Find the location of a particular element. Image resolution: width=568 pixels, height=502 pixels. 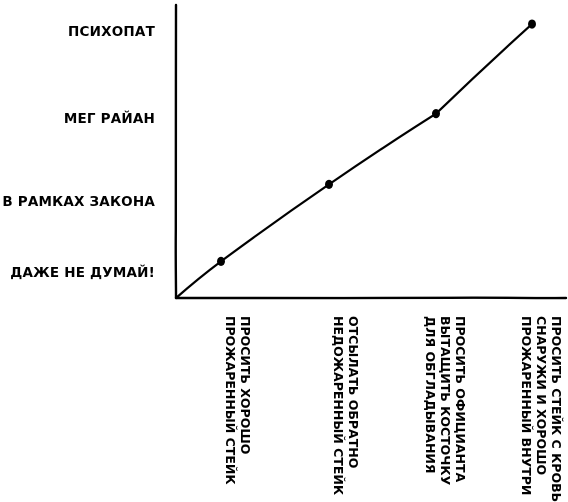

y-tick-label: ДАЖЕ НЕ ДУМАЙ! is located at coordinates (82, 272).